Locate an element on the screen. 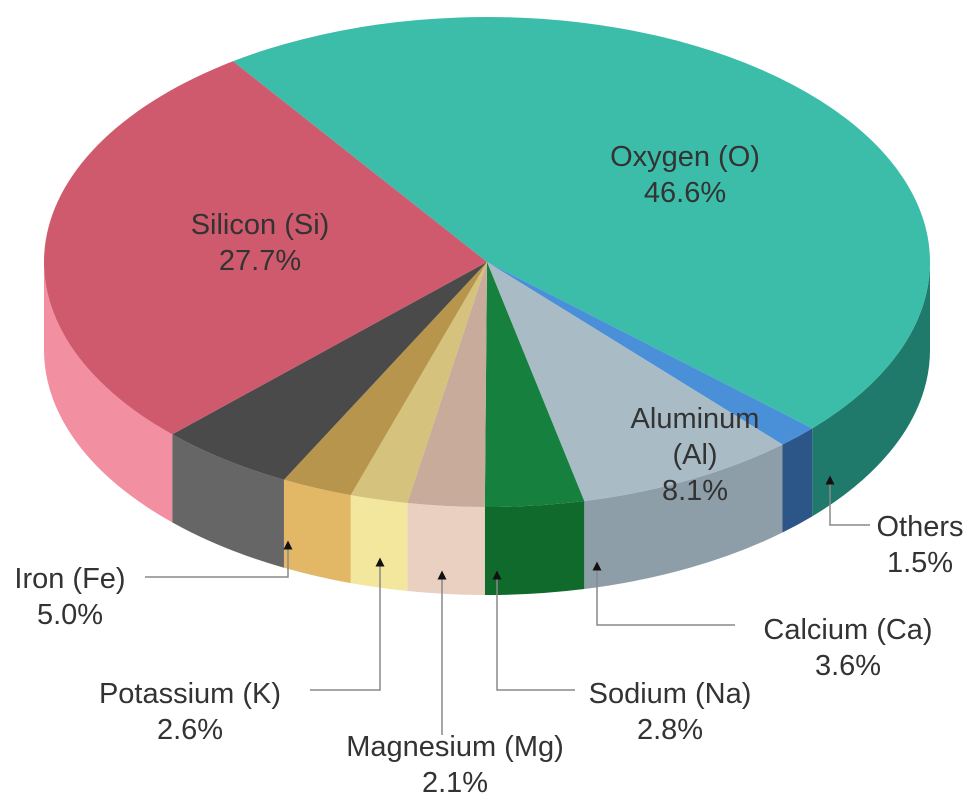  slice-label: Calcium (Ca) 3.6% is located at coordinates (847, 648).